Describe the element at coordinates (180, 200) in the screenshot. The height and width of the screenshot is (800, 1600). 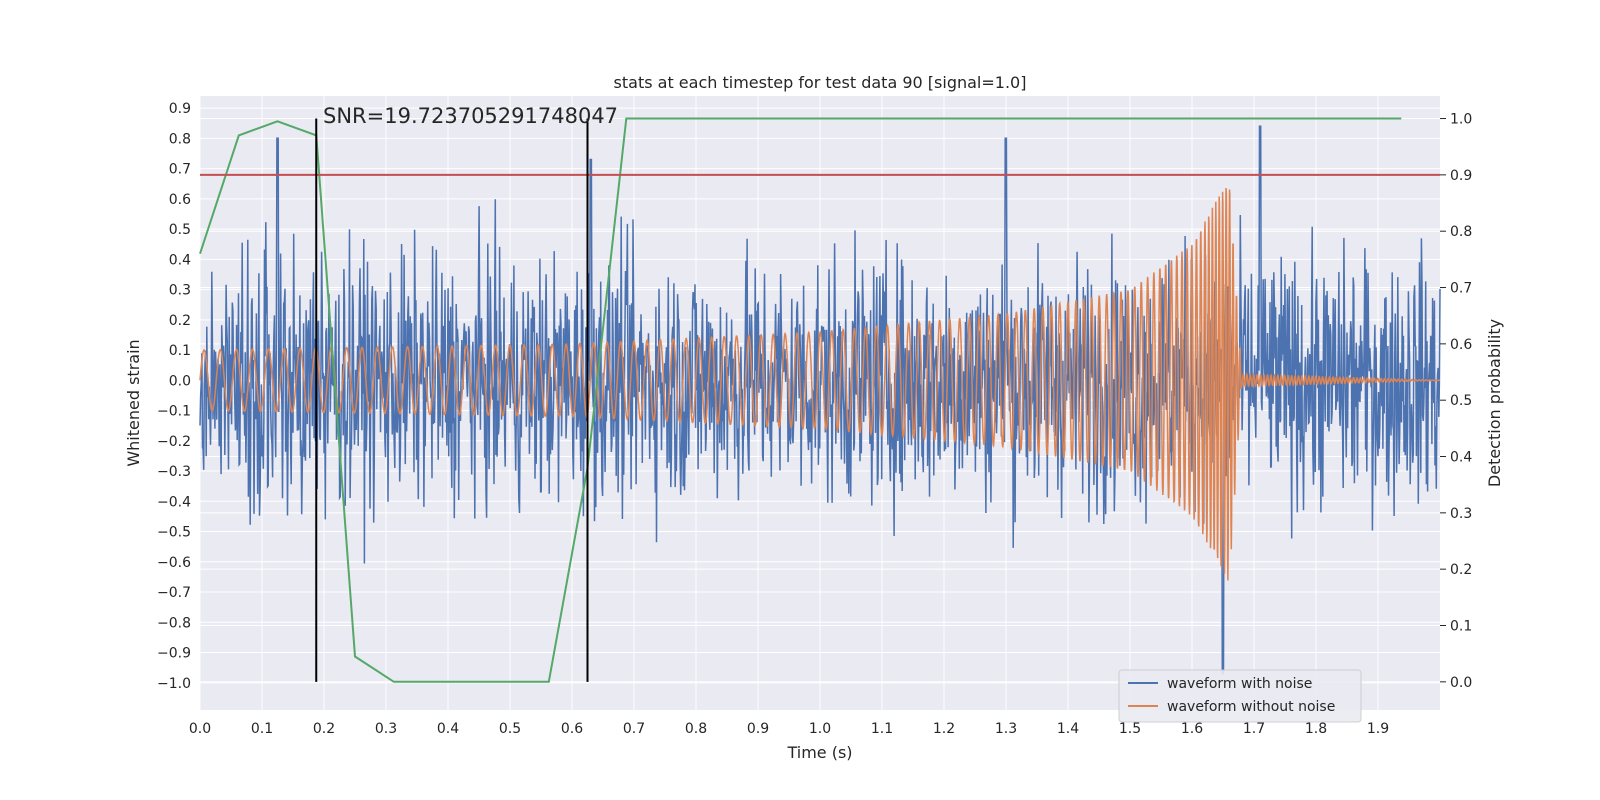
I see `y-tick-label: 0.6` at that location.